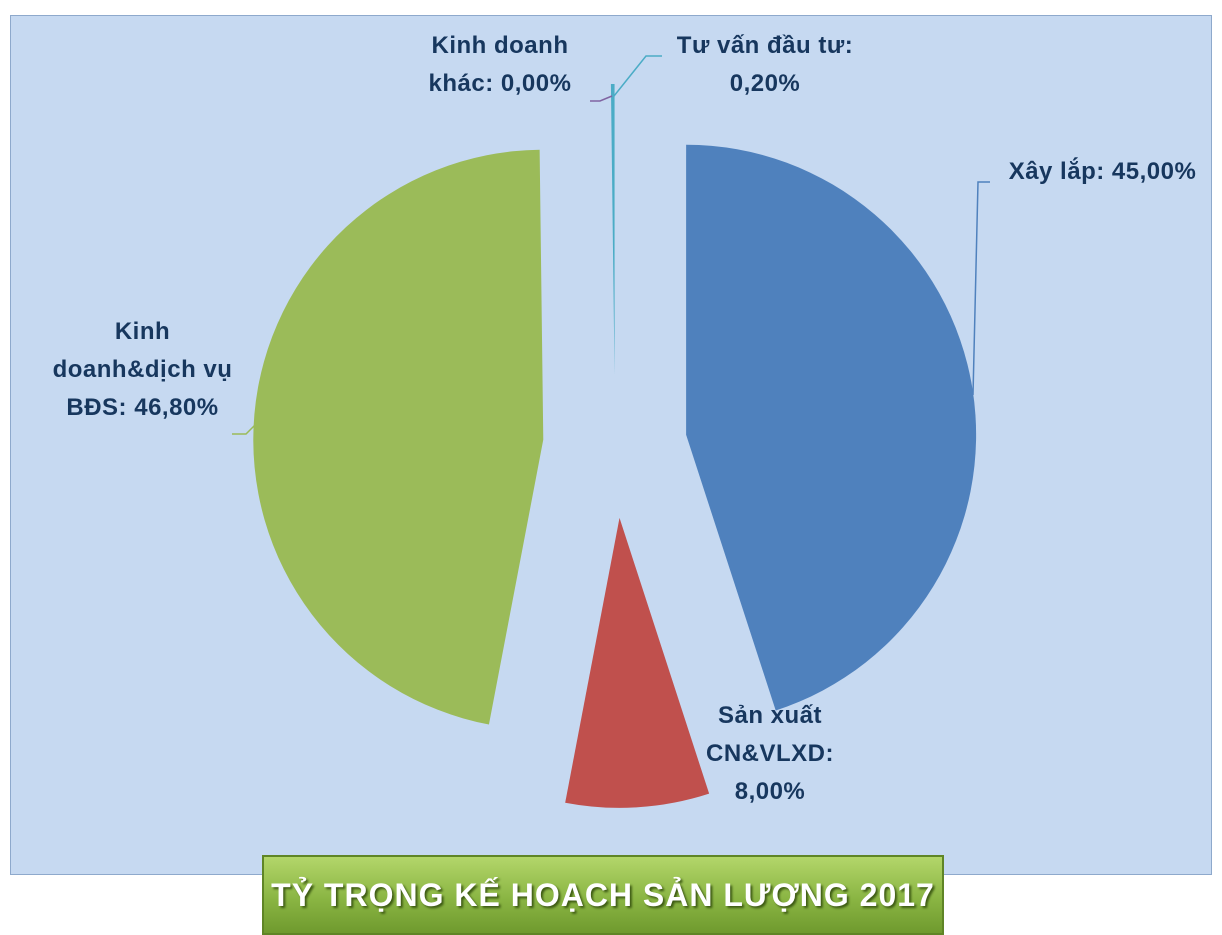 Image resolution: width=1222 pixels, height=935 pixels. I want to click on value-label: 45,00%, so click(1154, 171).